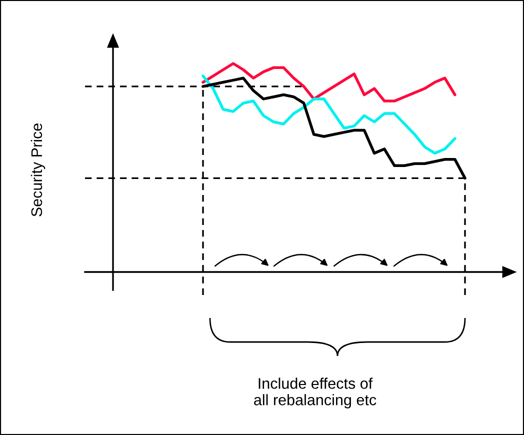  Describe the element at coordinates (315, 393) in the screenshot. I see `text: Include effects of all rebalancing etc` at that location.